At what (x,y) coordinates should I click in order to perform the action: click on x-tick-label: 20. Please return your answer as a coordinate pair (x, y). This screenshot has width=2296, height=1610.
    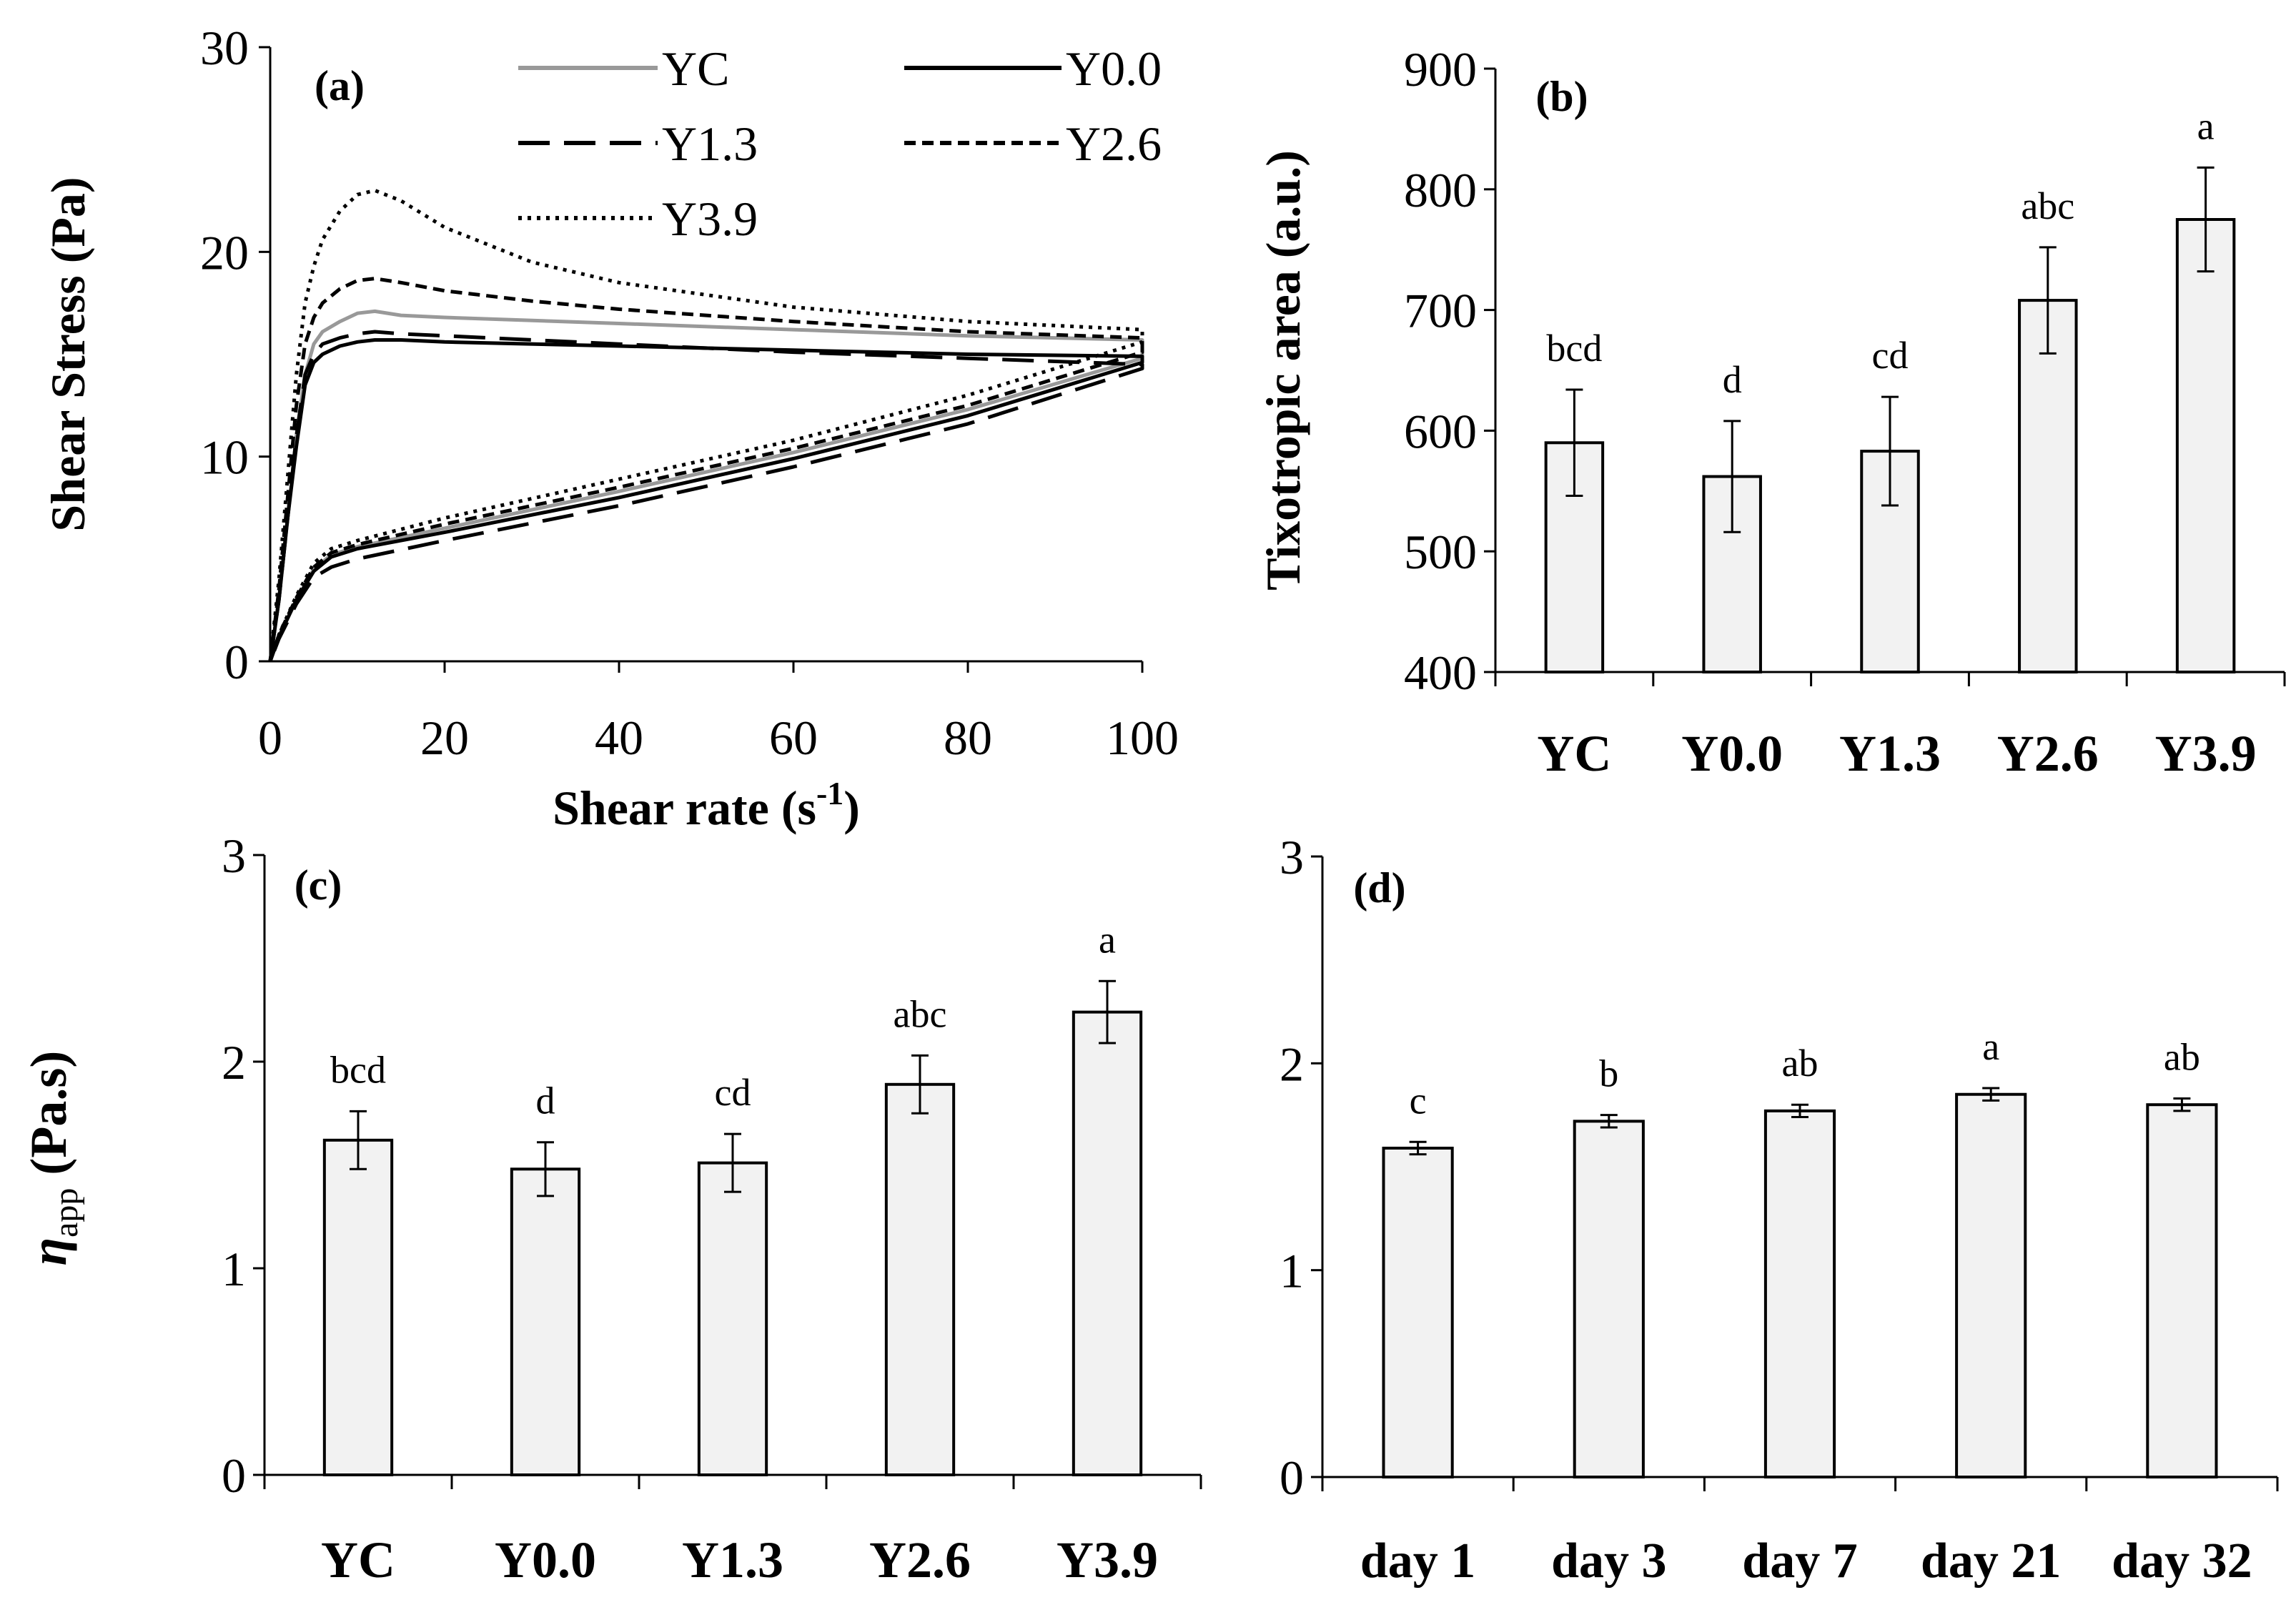
    Looking at the image, I should click on (444, 738).